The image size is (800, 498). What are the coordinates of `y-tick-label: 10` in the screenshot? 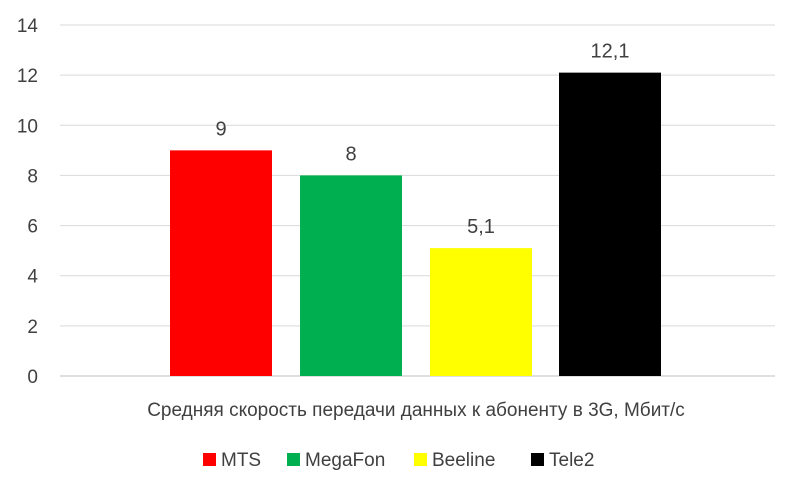 It's located at (27, 126).